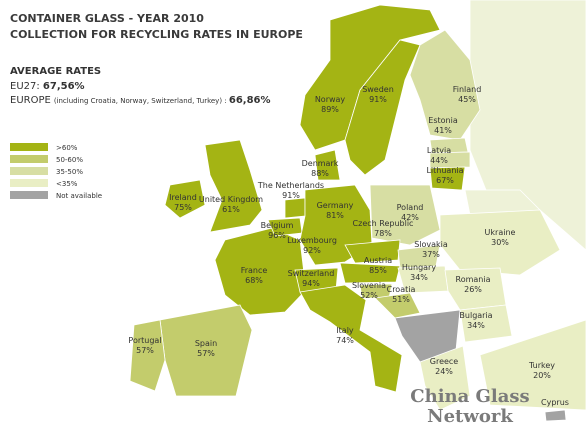 The width and height of the screenshot is (586, 435). Describe the element at coordinates (320, 163) in the screenshot. I see `country-name: Denmark` at that location.